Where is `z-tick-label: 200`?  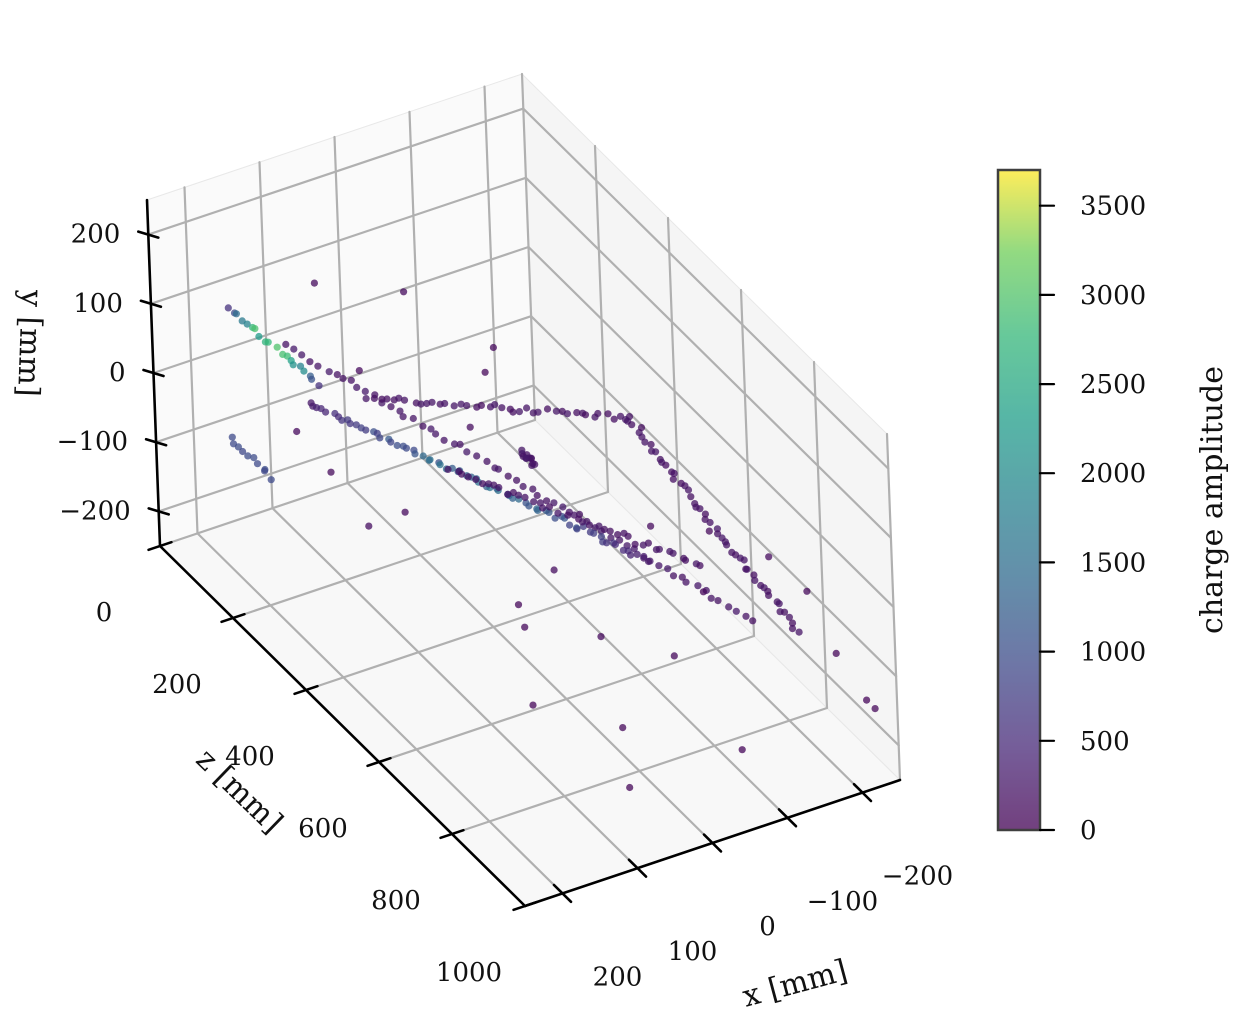 z-tick-label: 200 is located at coordinates (177, 685).